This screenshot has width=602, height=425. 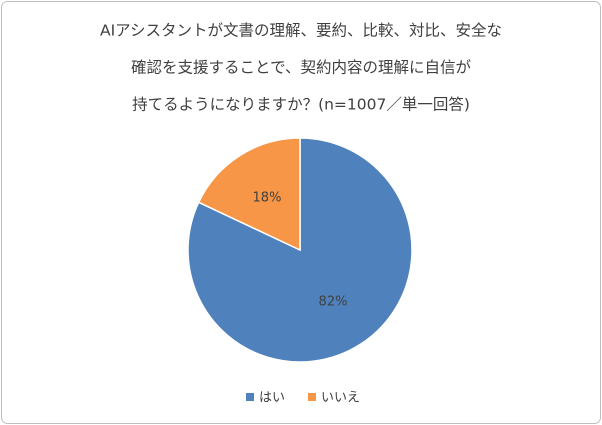 What do you see at coordinates (249, 194) in the screenshot?
I see `pie-slice` at bounding box center [249, 194].